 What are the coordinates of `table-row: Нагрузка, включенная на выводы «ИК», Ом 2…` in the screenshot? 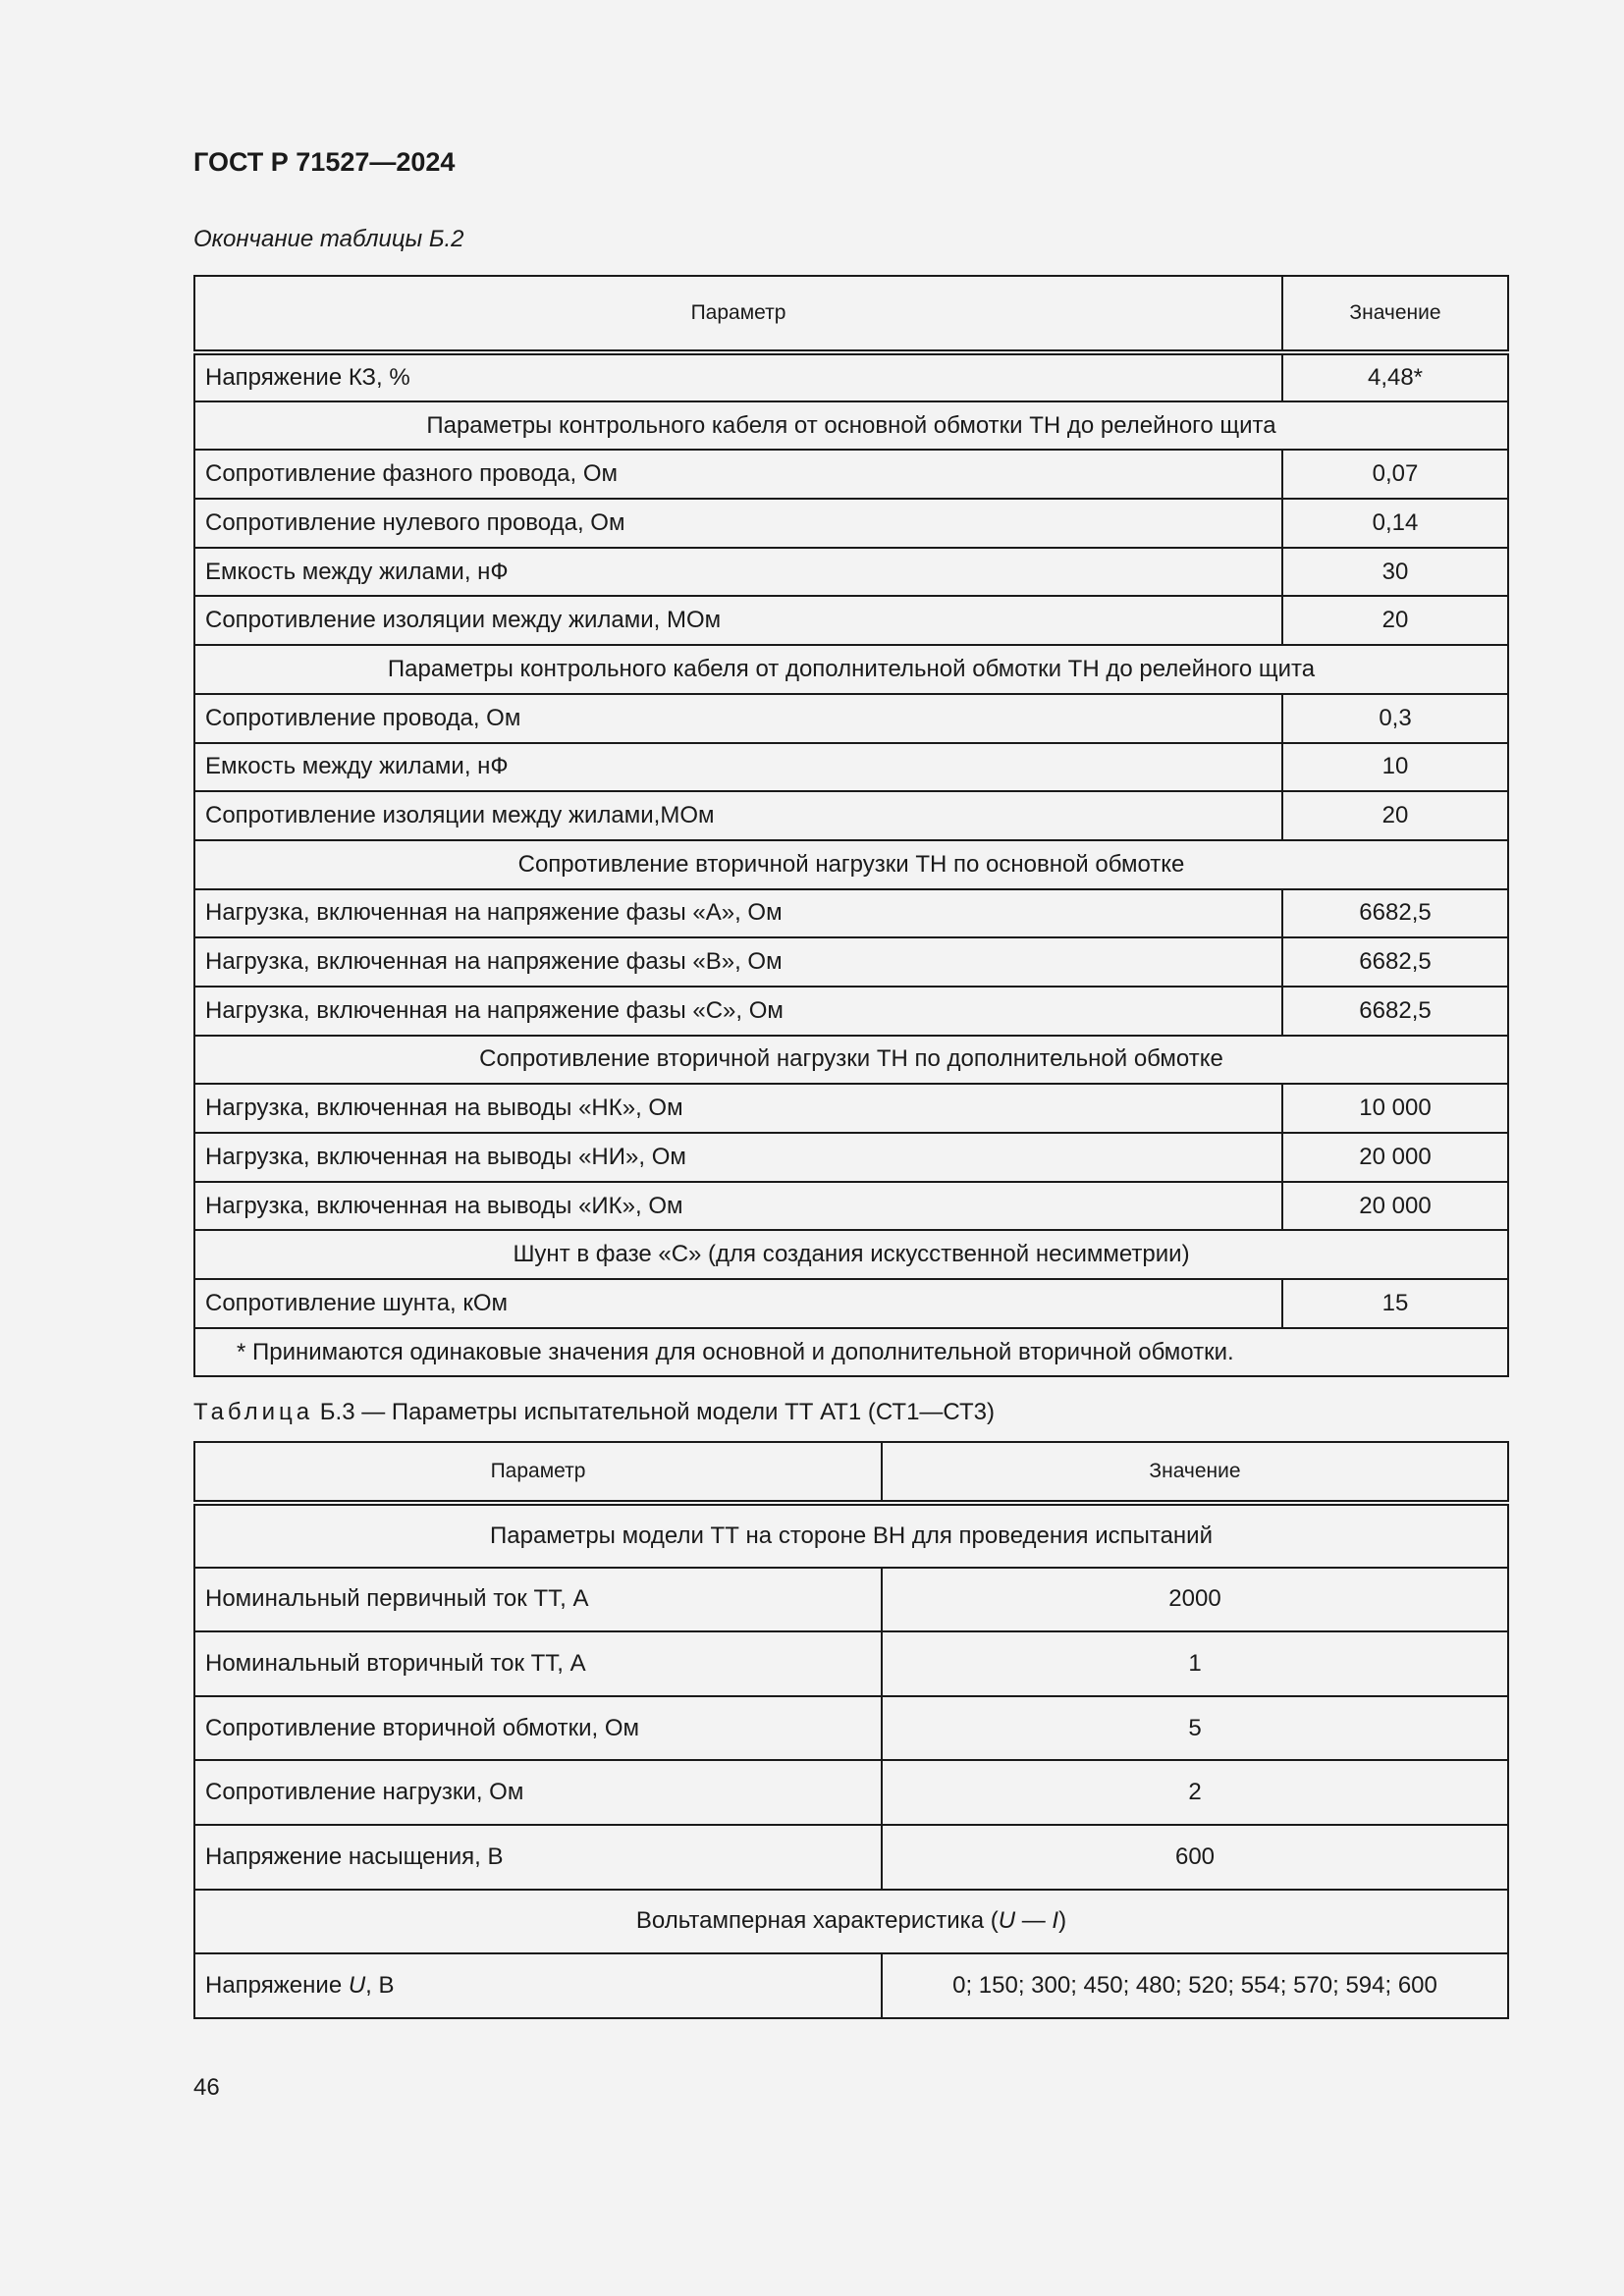 It's located at (851, 1206).